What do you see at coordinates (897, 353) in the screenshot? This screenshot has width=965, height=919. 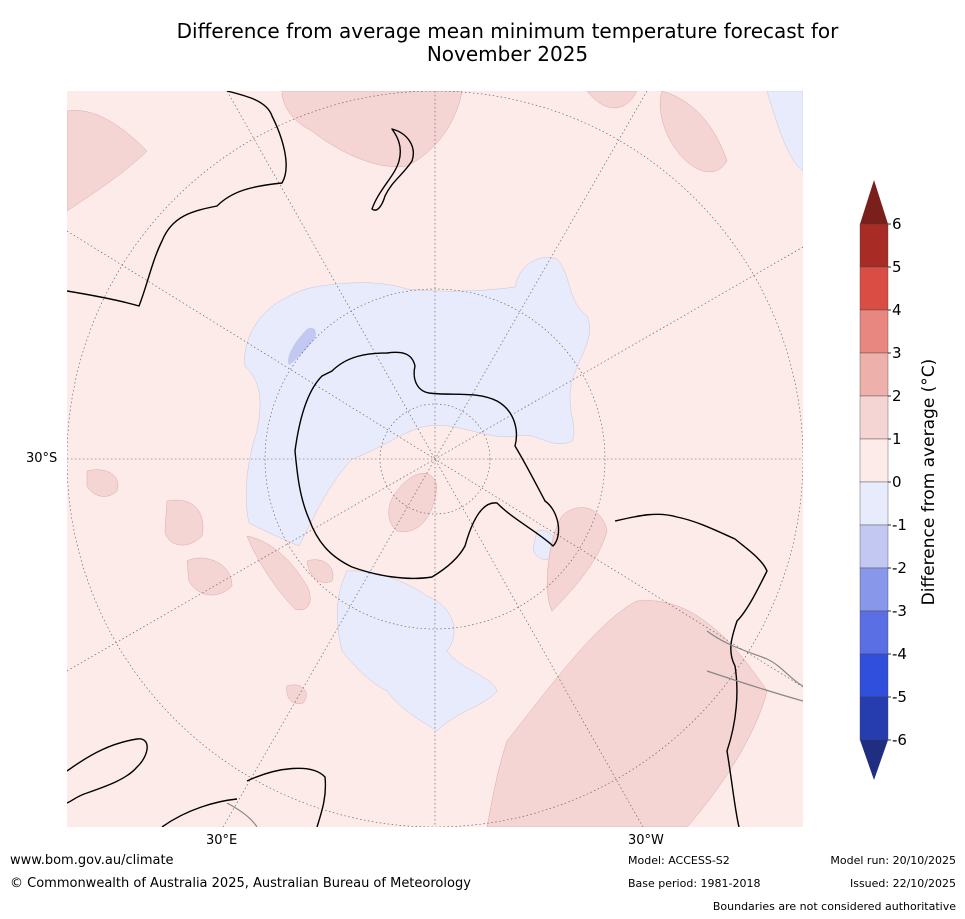 I see `colorbar-tick-label: 3` at bounding box center [897, 353].